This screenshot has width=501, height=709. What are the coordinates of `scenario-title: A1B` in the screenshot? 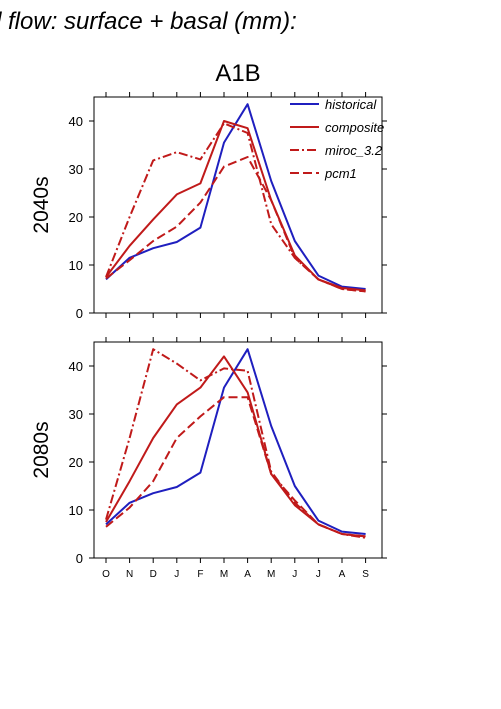 It's located at (237, 73).